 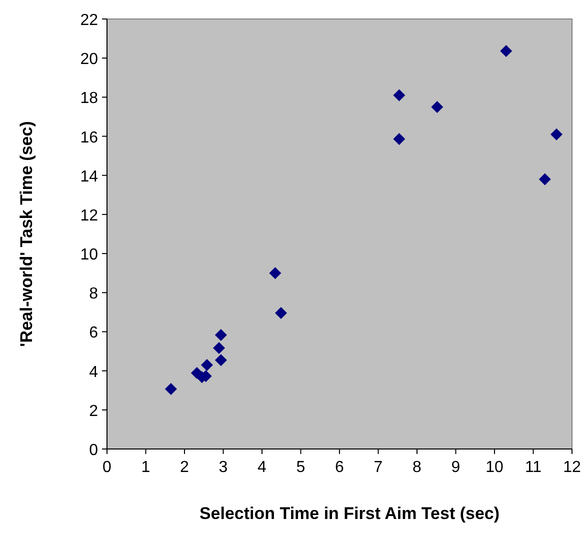 What do you see at coordinates (89, 177) in the screenshot?
I see `y-tick-label: 14` at bounding box center [89, 177].